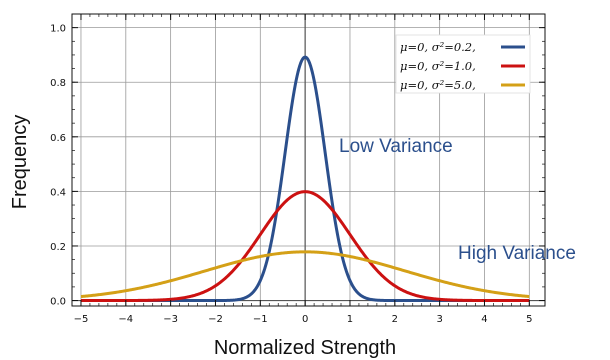 Image resolution: width=610 pixels, height=360 pixels. What do you see at coordinates (58, 83) in the screenshot?
I see `y-tick-label: 0.8` at bounding box center [58, 83].